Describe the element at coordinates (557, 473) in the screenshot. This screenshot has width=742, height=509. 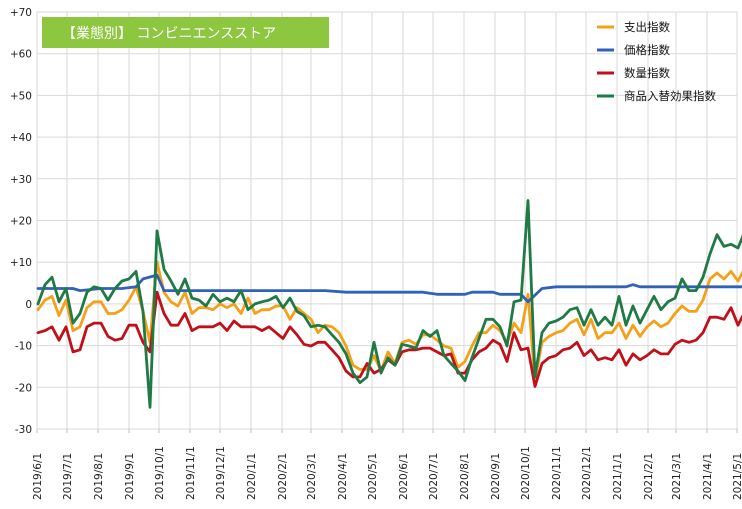
I see `x-tick-label: 2020/11/1` at that location.